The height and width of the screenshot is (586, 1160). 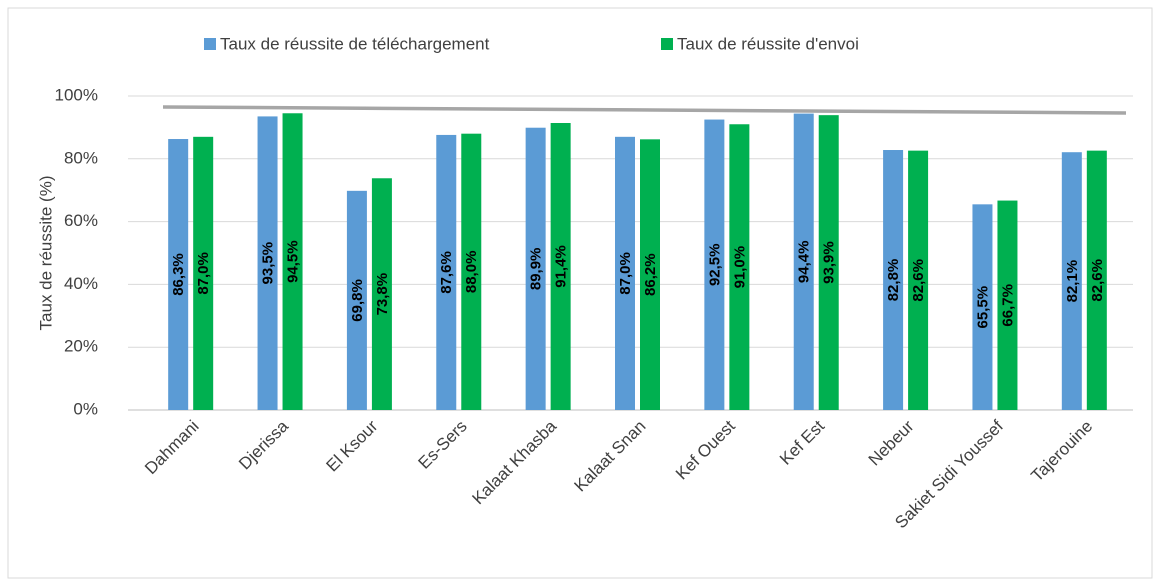 I want to click on value-label: 73,8%, so click(x=382, y=294).